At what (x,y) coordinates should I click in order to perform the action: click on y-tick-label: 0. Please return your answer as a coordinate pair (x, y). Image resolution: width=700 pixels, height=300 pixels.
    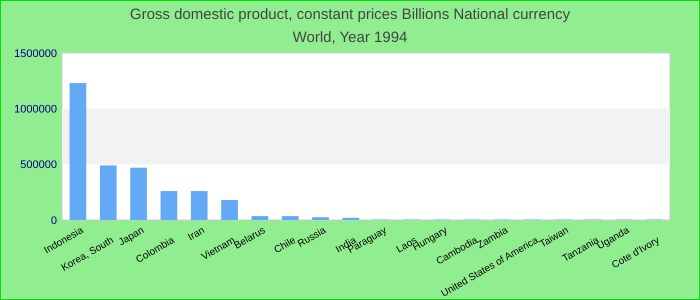
    Looking at the image, I should click on (53, 220).